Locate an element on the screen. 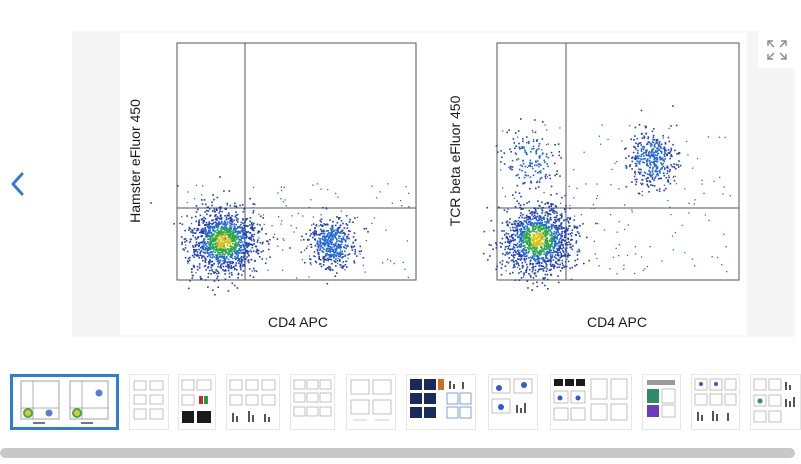 Image resolution: width=801 pixels, height=464 pixels. plot-right-y-label: TCR beta eFluor 450 is located at coordinates (455, 160).